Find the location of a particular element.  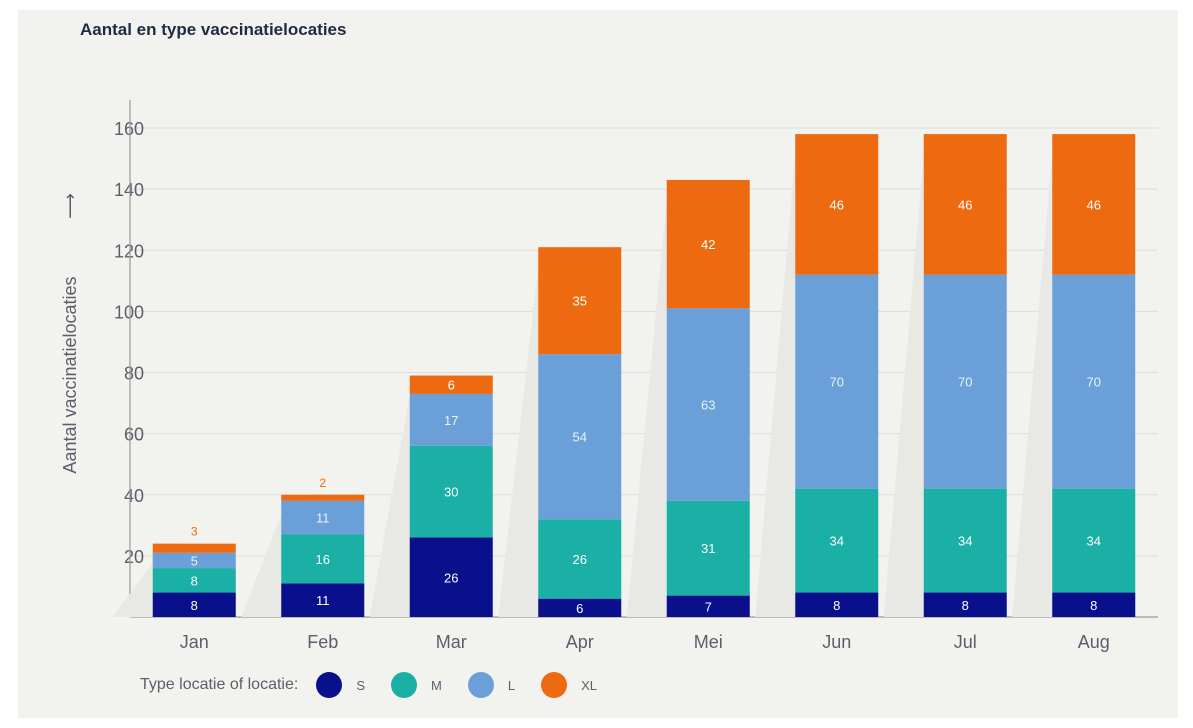

data-label: 35 is located at coordinates (580, 301).